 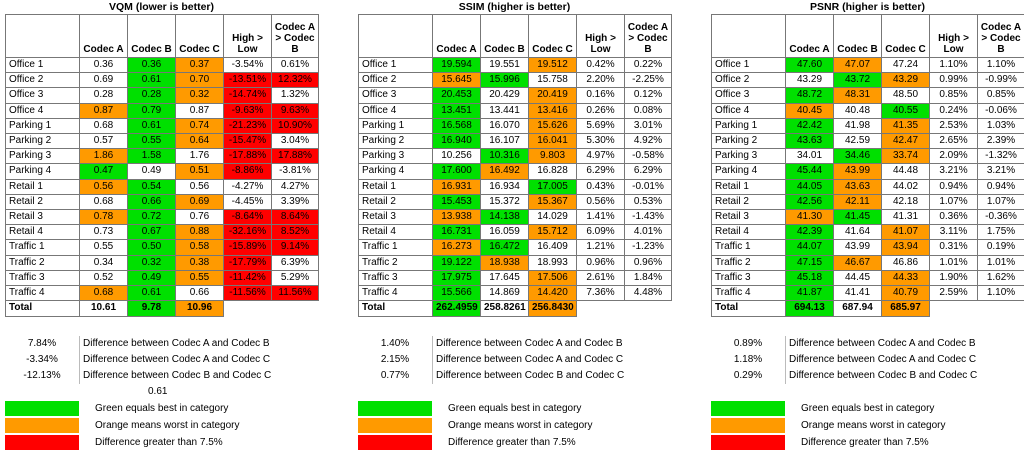 What do you see at coordinates (809, 202) in the screenshot?
I see `table-cell: 42.56` at bounding box center [809, 202].